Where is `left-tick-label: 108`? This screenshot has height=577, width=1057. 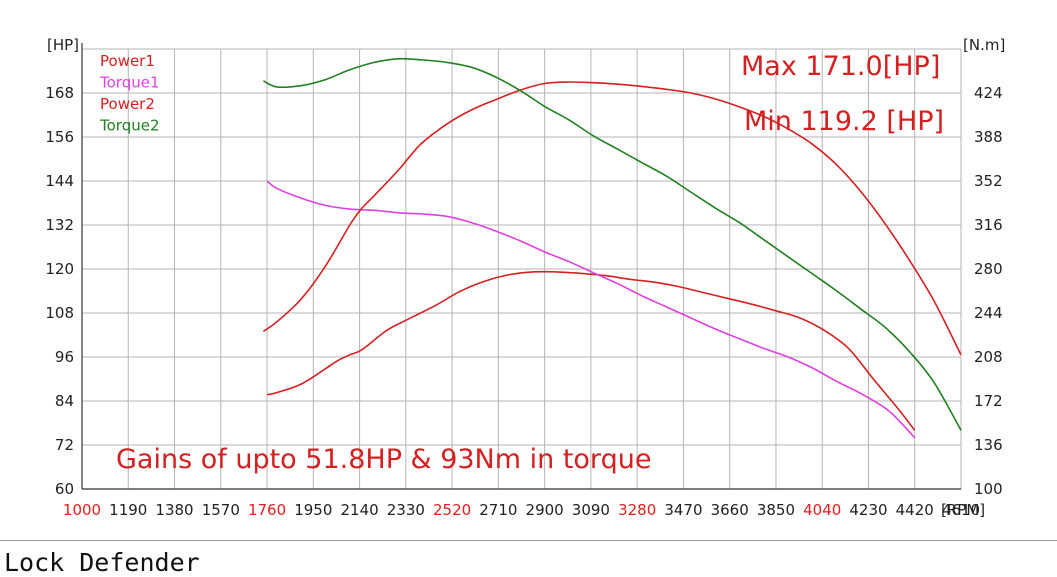 left-tick-label: 108 is located at coordinates (59, 313).